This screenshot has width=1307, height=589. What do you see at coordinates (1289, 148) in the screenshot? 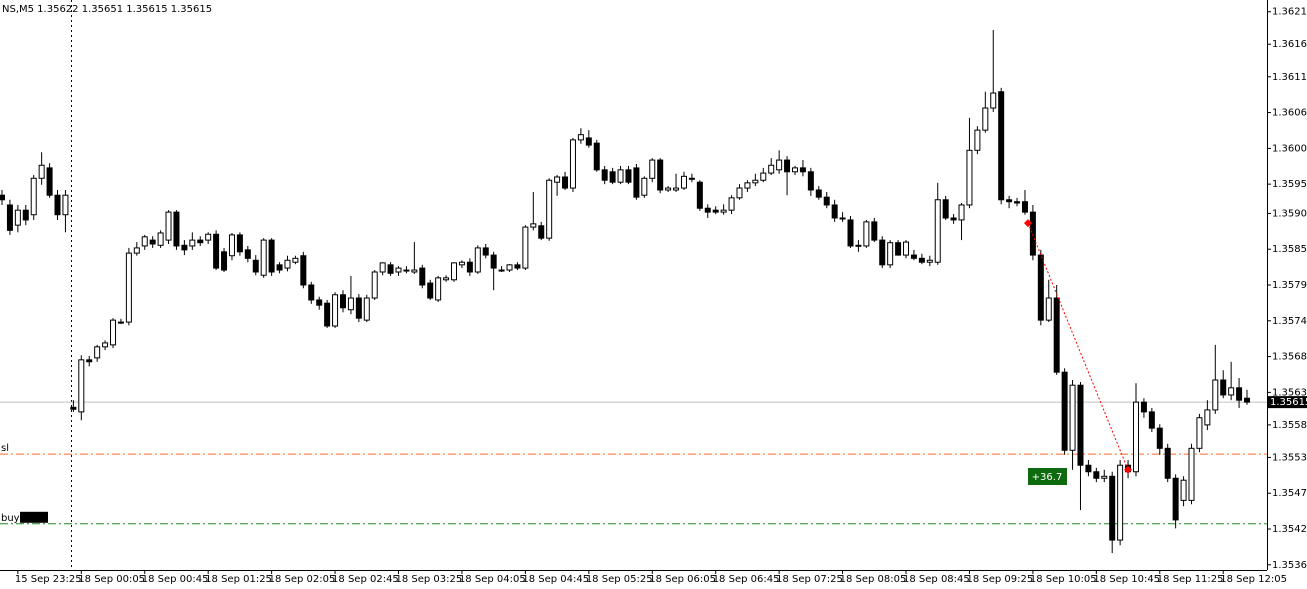
I see `y-tick-label: 1.36005` at bounding box center [1289, 148].